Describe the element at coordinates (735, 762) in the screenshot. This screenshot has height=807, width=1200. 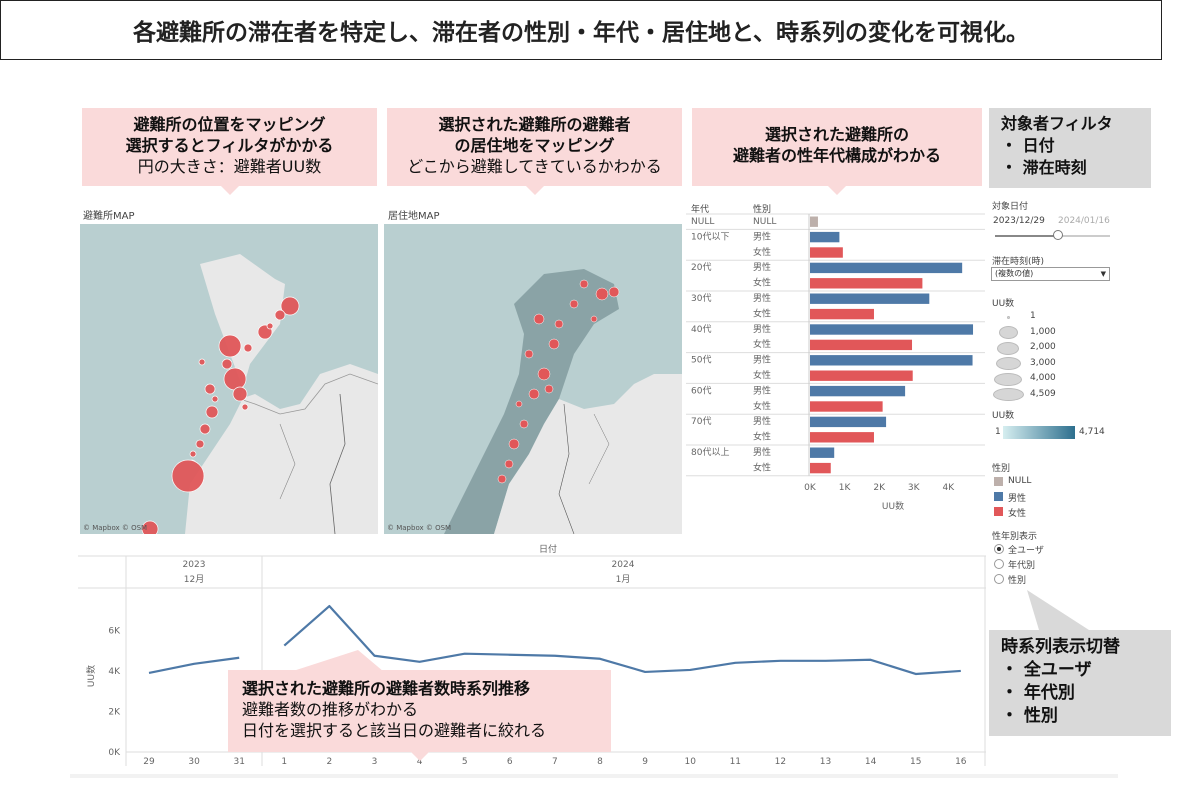
I see `x-tick-label: 11` at that location.